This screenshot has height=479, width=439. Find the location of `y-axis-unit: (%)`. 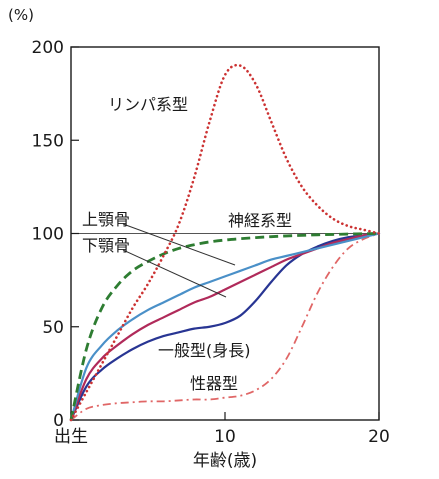

y-axis-unit: (%) is located at coordinates (21, 15).